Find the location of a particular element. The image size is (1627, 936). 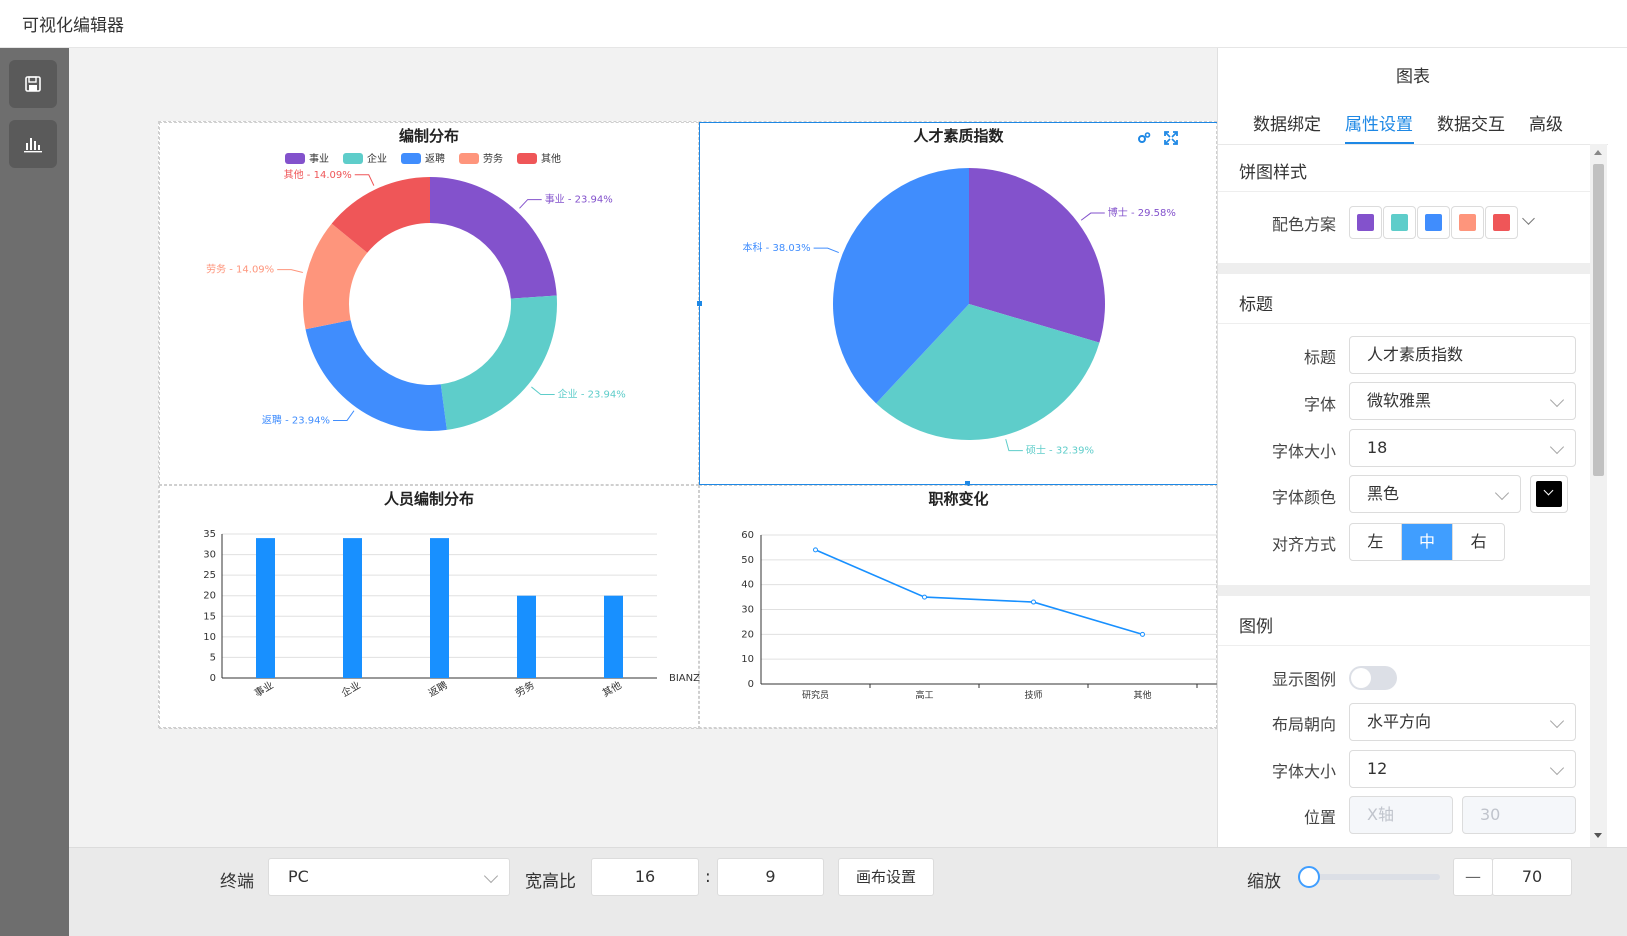

y-tick-label: 50 is located at coordinates (747, 560).